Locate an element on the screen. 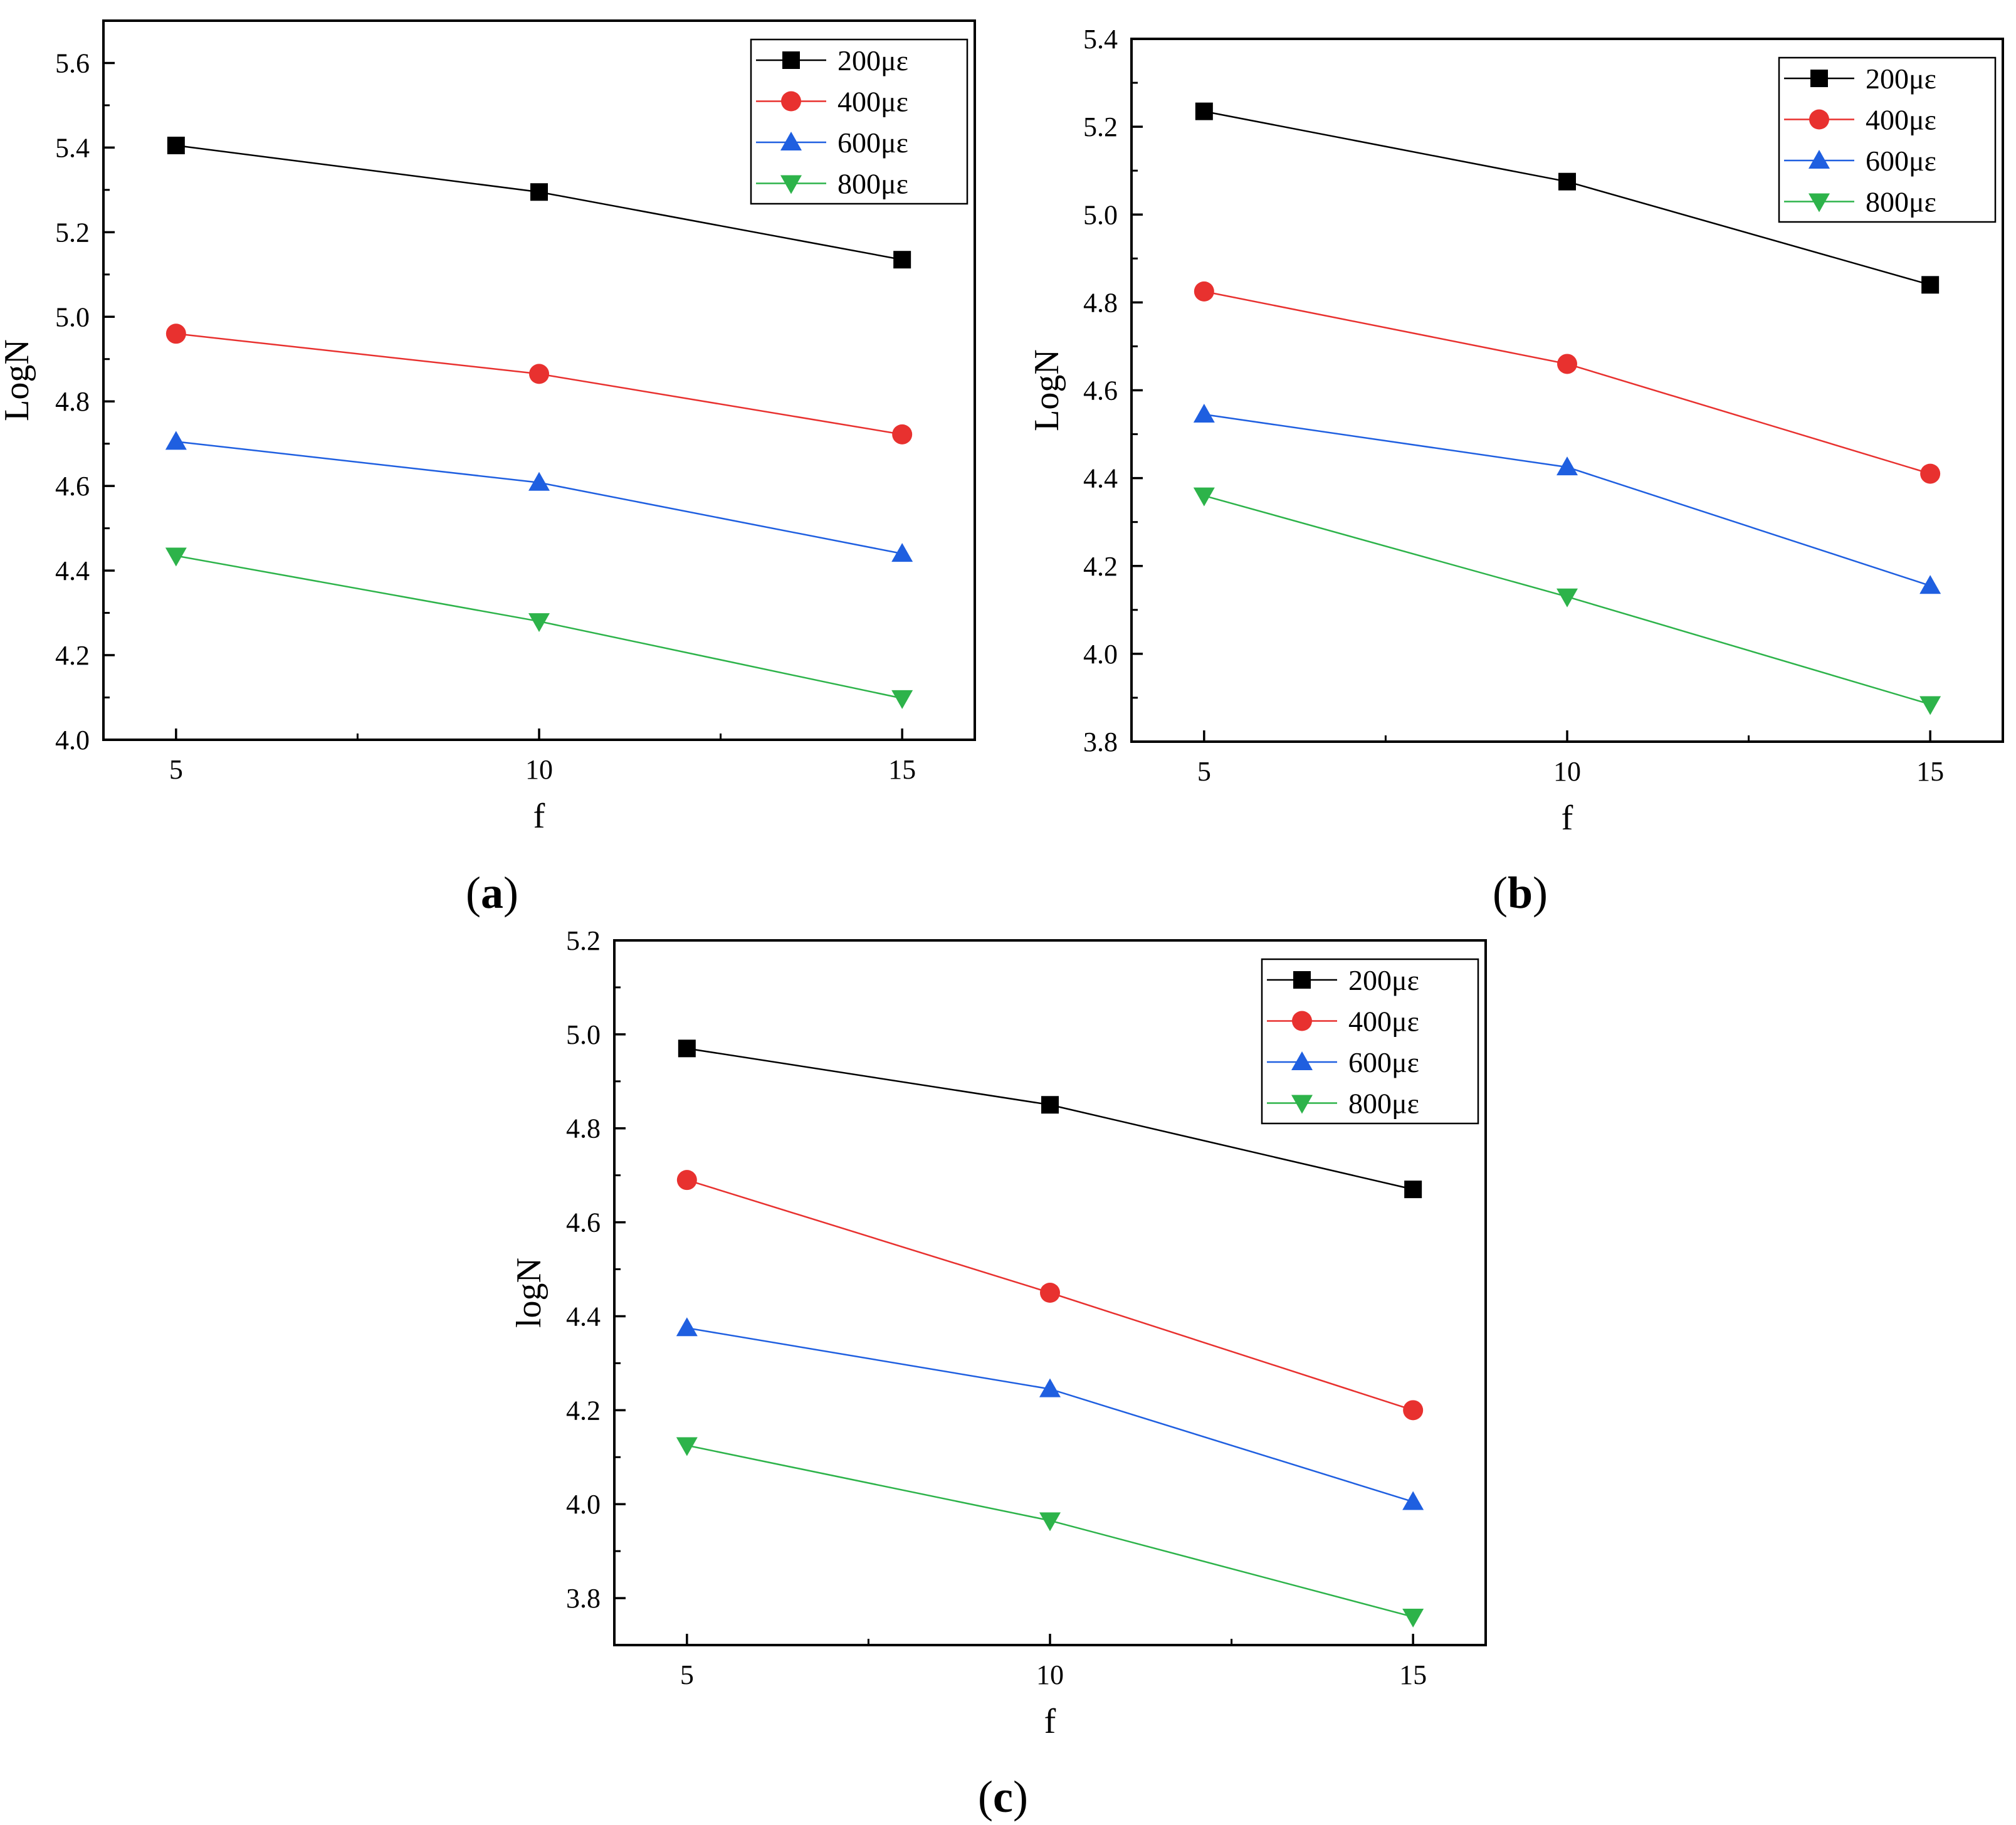 The width and height of the screenshot is (2016, 1825). y-axis-title: logN is located at coordinates (529, 1293).